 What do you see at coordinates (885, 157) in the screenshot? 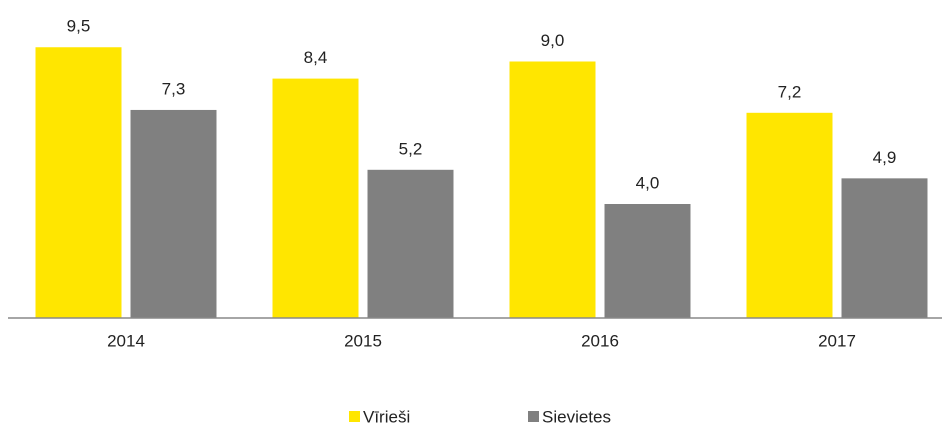
I see `value-label: 4,9` at bounding box center [885, 157].